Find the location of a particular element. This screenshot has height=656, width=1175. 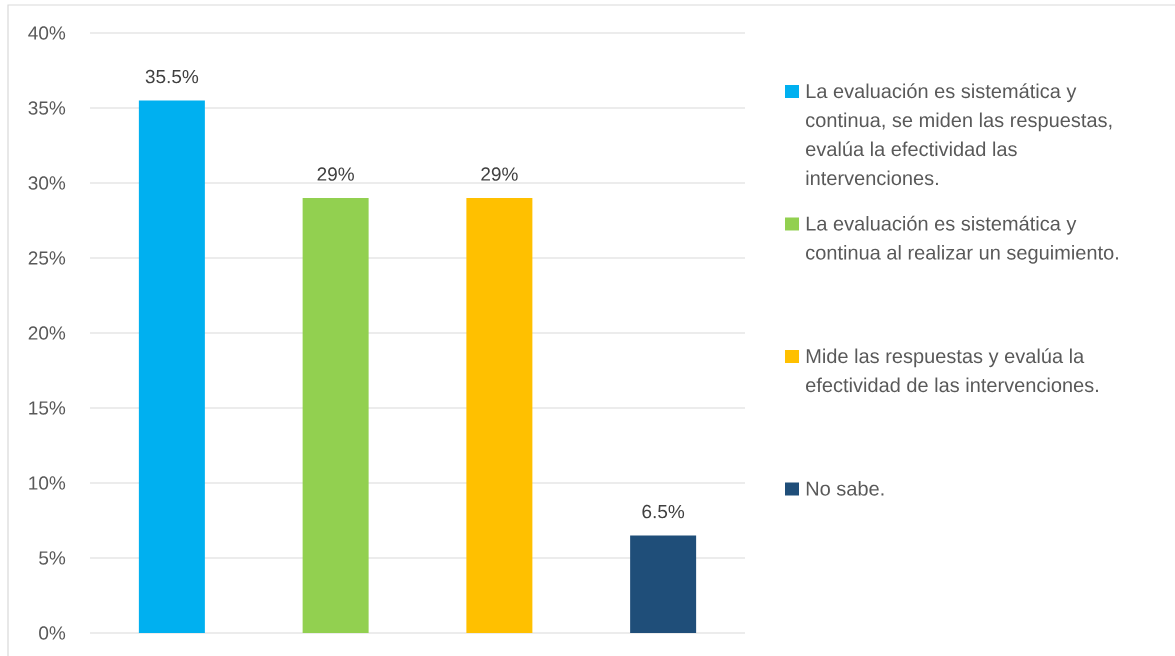

y-tick-label: 5% is located at coordinates (52, 558).